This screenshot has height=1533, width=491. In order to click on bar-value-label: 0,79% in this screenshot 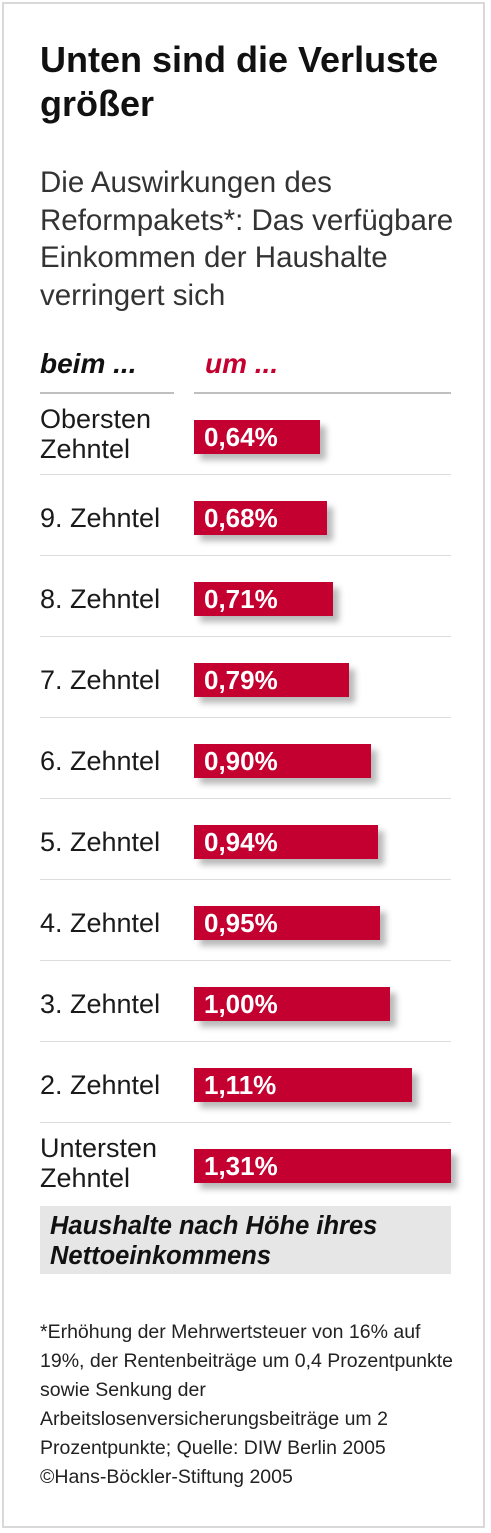, I will do `click(241, 680)`.